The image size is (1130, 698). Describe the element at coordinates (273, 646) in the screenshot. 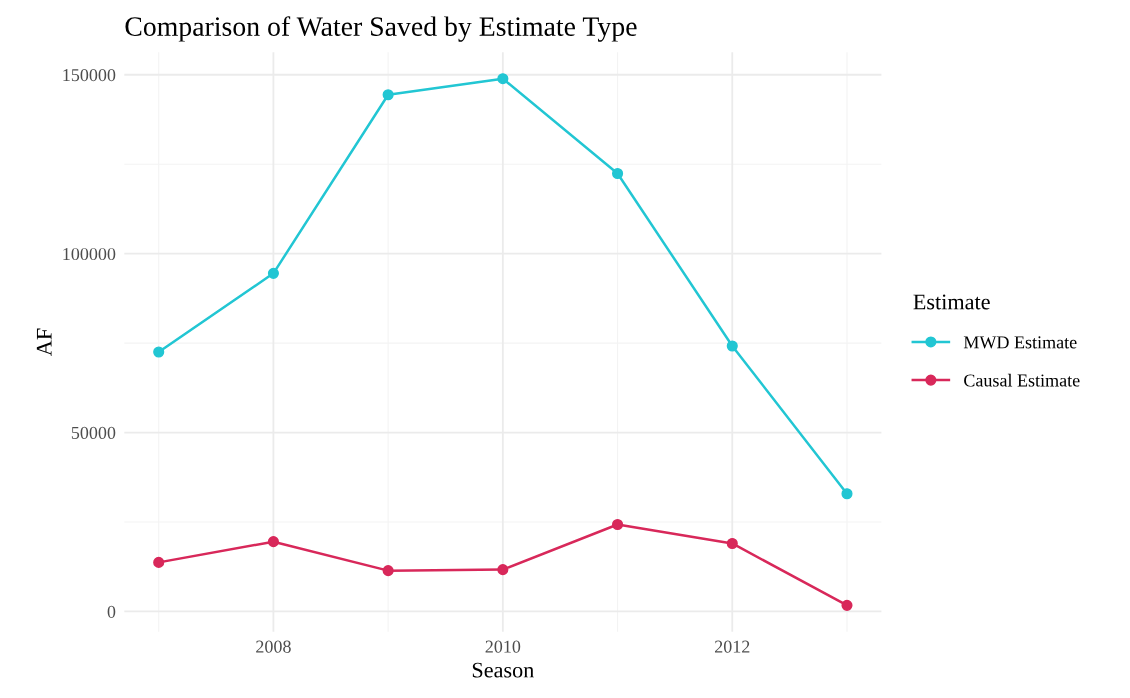

I see `x-tick-label: 2008` at that location.